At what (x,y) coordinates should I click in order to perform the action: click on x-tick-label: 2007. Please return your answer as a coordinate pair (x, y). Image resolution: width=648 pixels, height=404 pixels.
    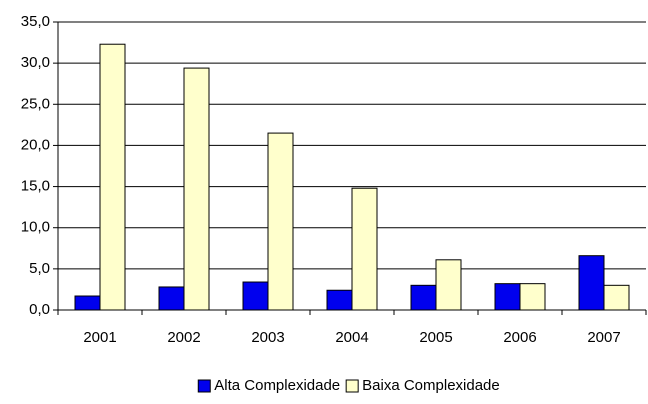
    Looking at the image, I should click on (603, 337).